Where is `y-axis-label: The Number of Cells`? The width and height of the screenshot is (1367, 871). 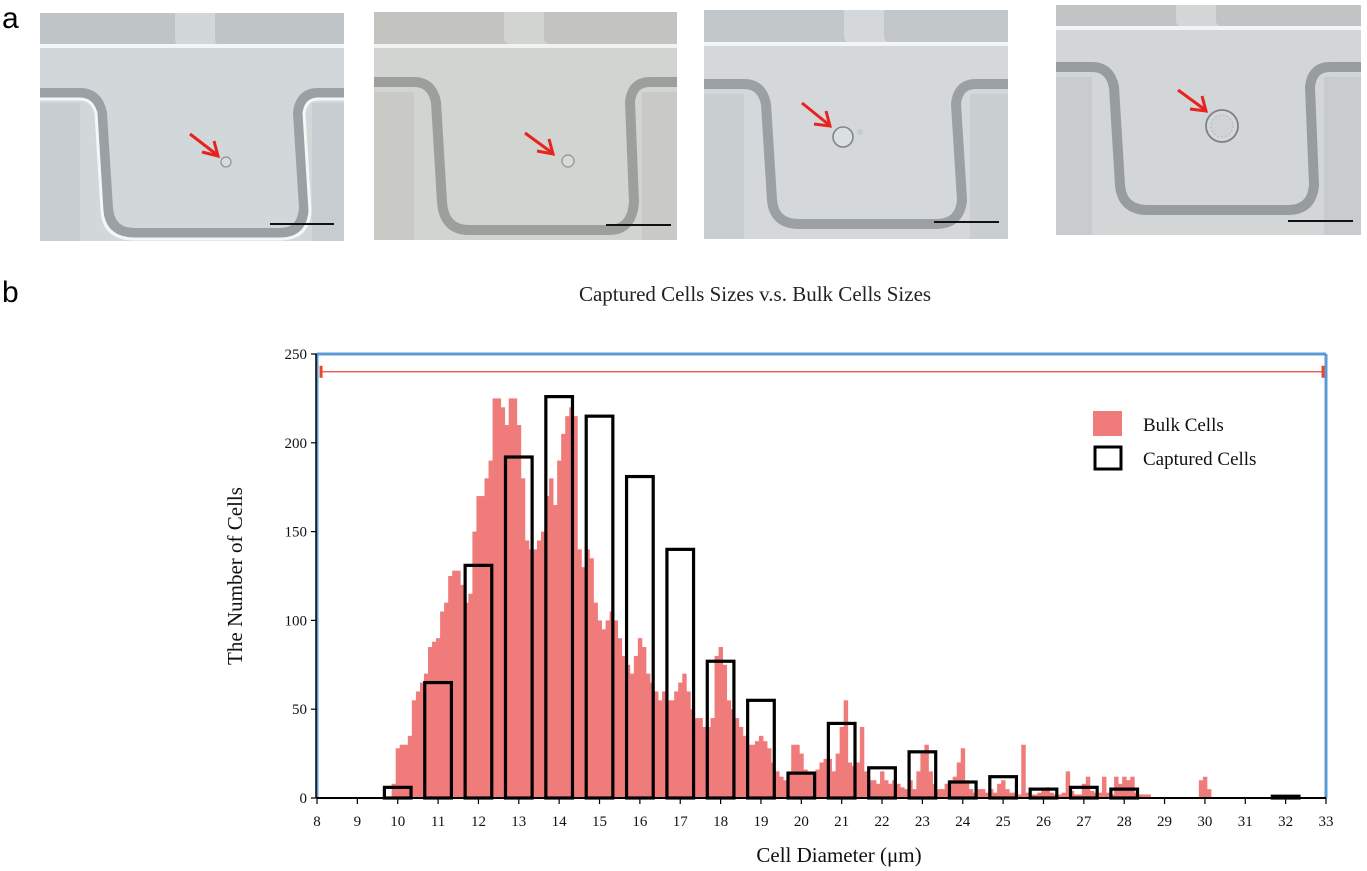 y-axis-label: The Number of Cells is located at coordinates (235, 576).